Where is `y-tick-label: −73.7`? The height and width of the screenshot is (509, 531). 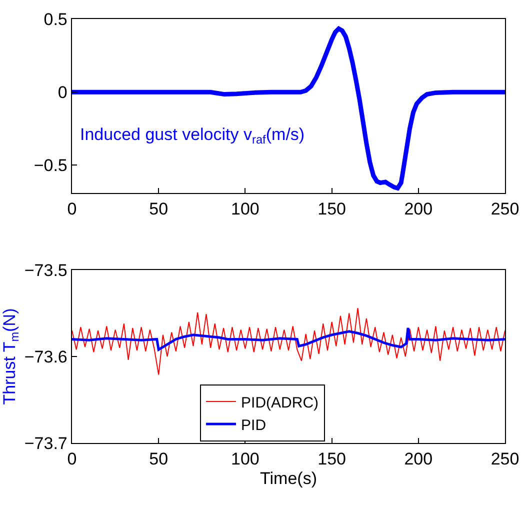 y-tick-label: −73.7 is located at coordinates (46, 443).